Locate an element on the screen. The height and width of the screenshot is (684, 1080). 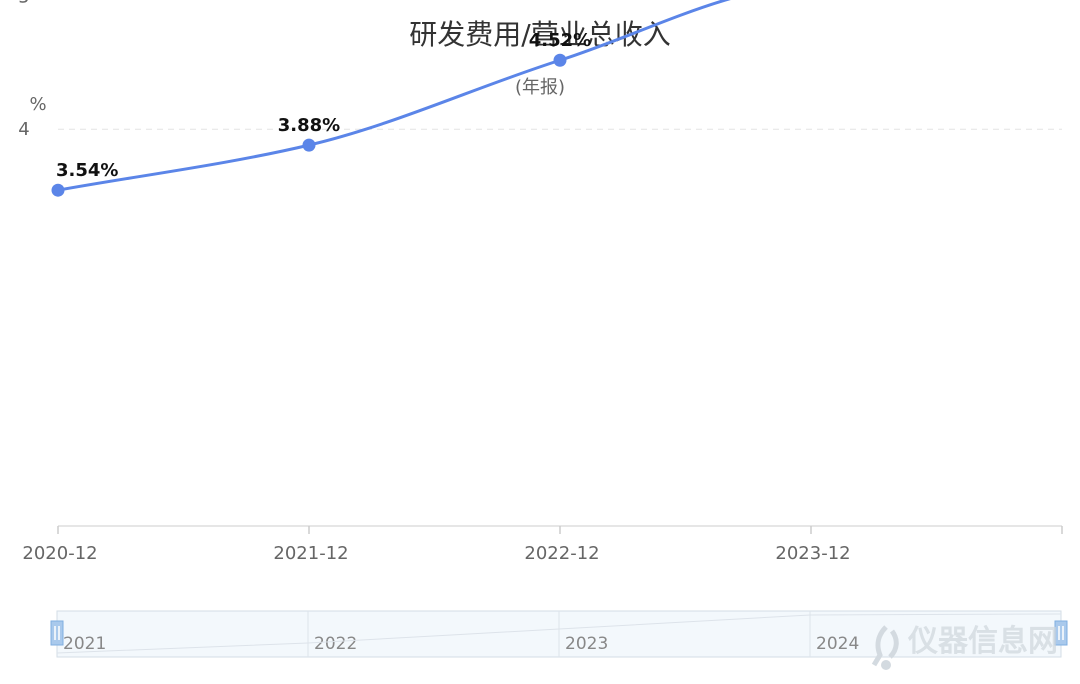
data-zoom-left-handle is located at coordinates (57, 633).